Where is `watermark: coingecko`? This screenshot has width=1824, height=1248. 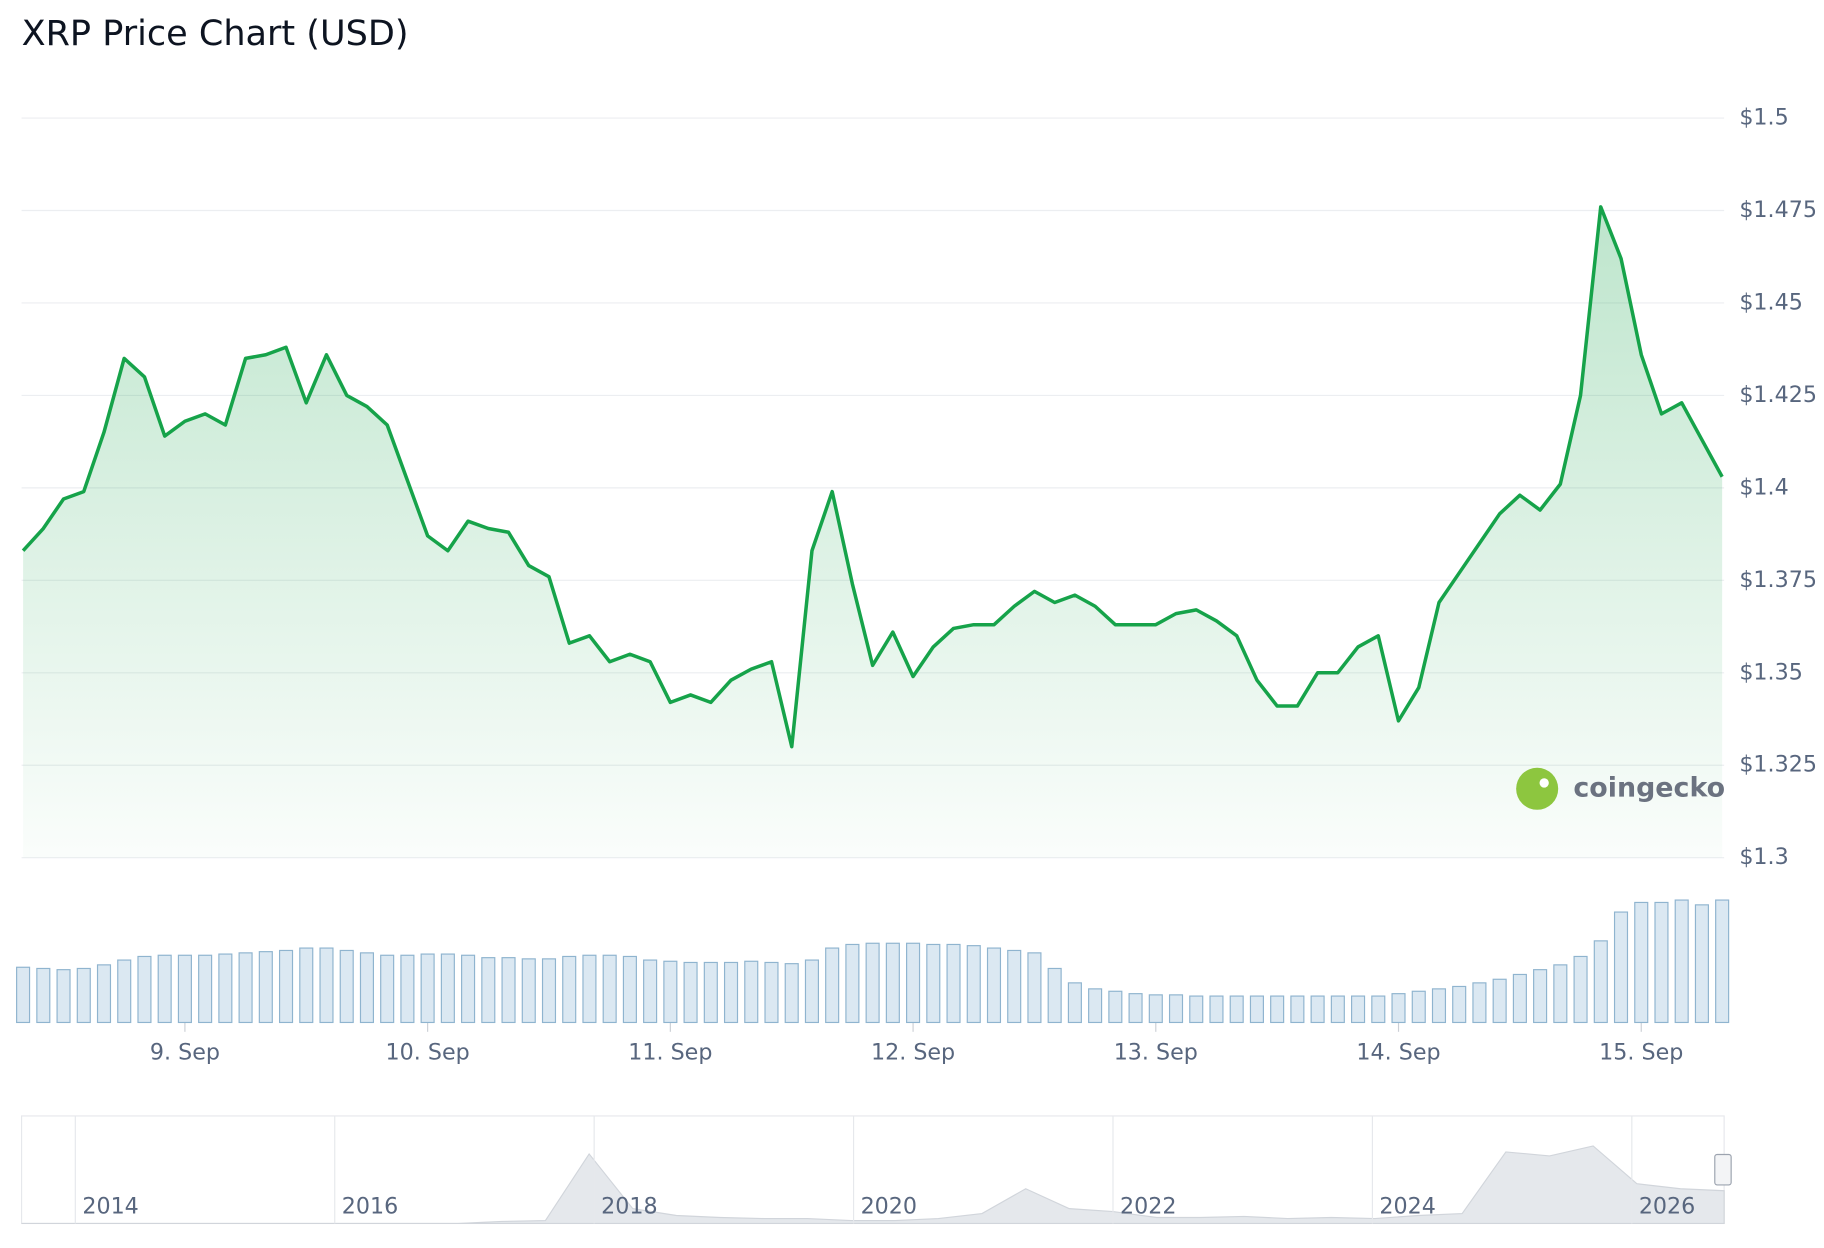
watermark: coingecko is located at coordinates (1620, 788).